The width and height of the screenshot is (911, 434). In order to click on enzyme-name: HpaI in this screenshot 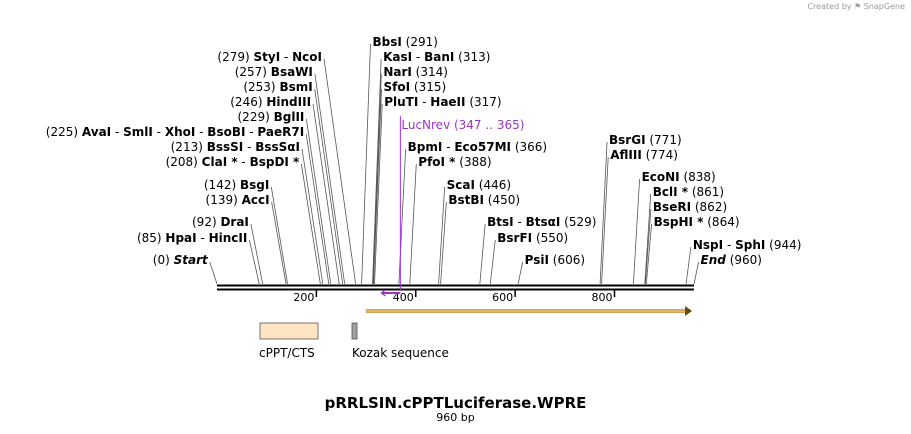, I will do `click(180, 238)`.